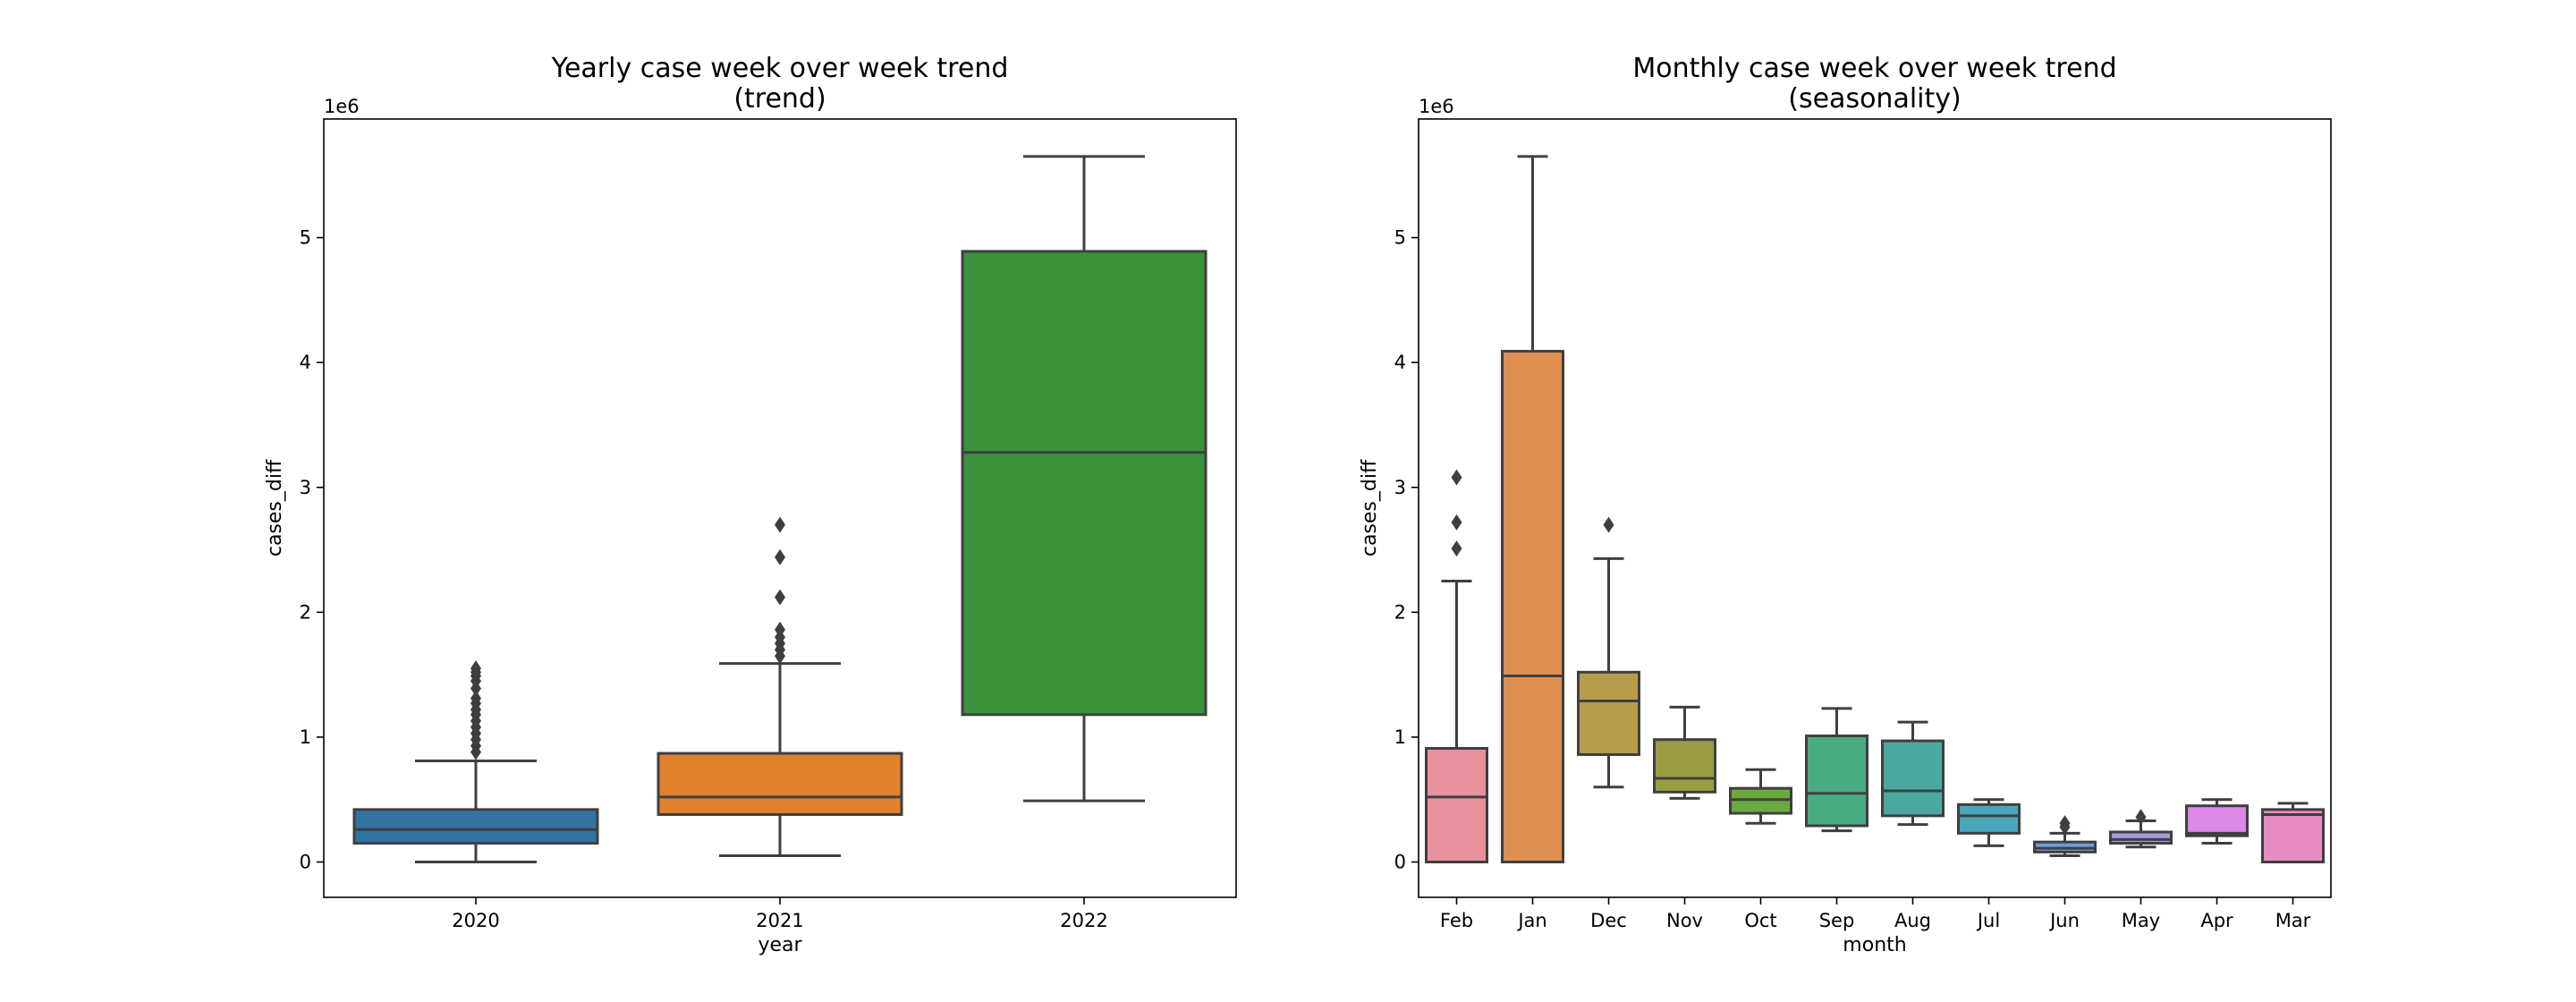  I want to click on x-tick-label: 2022, so click(1083, 920).